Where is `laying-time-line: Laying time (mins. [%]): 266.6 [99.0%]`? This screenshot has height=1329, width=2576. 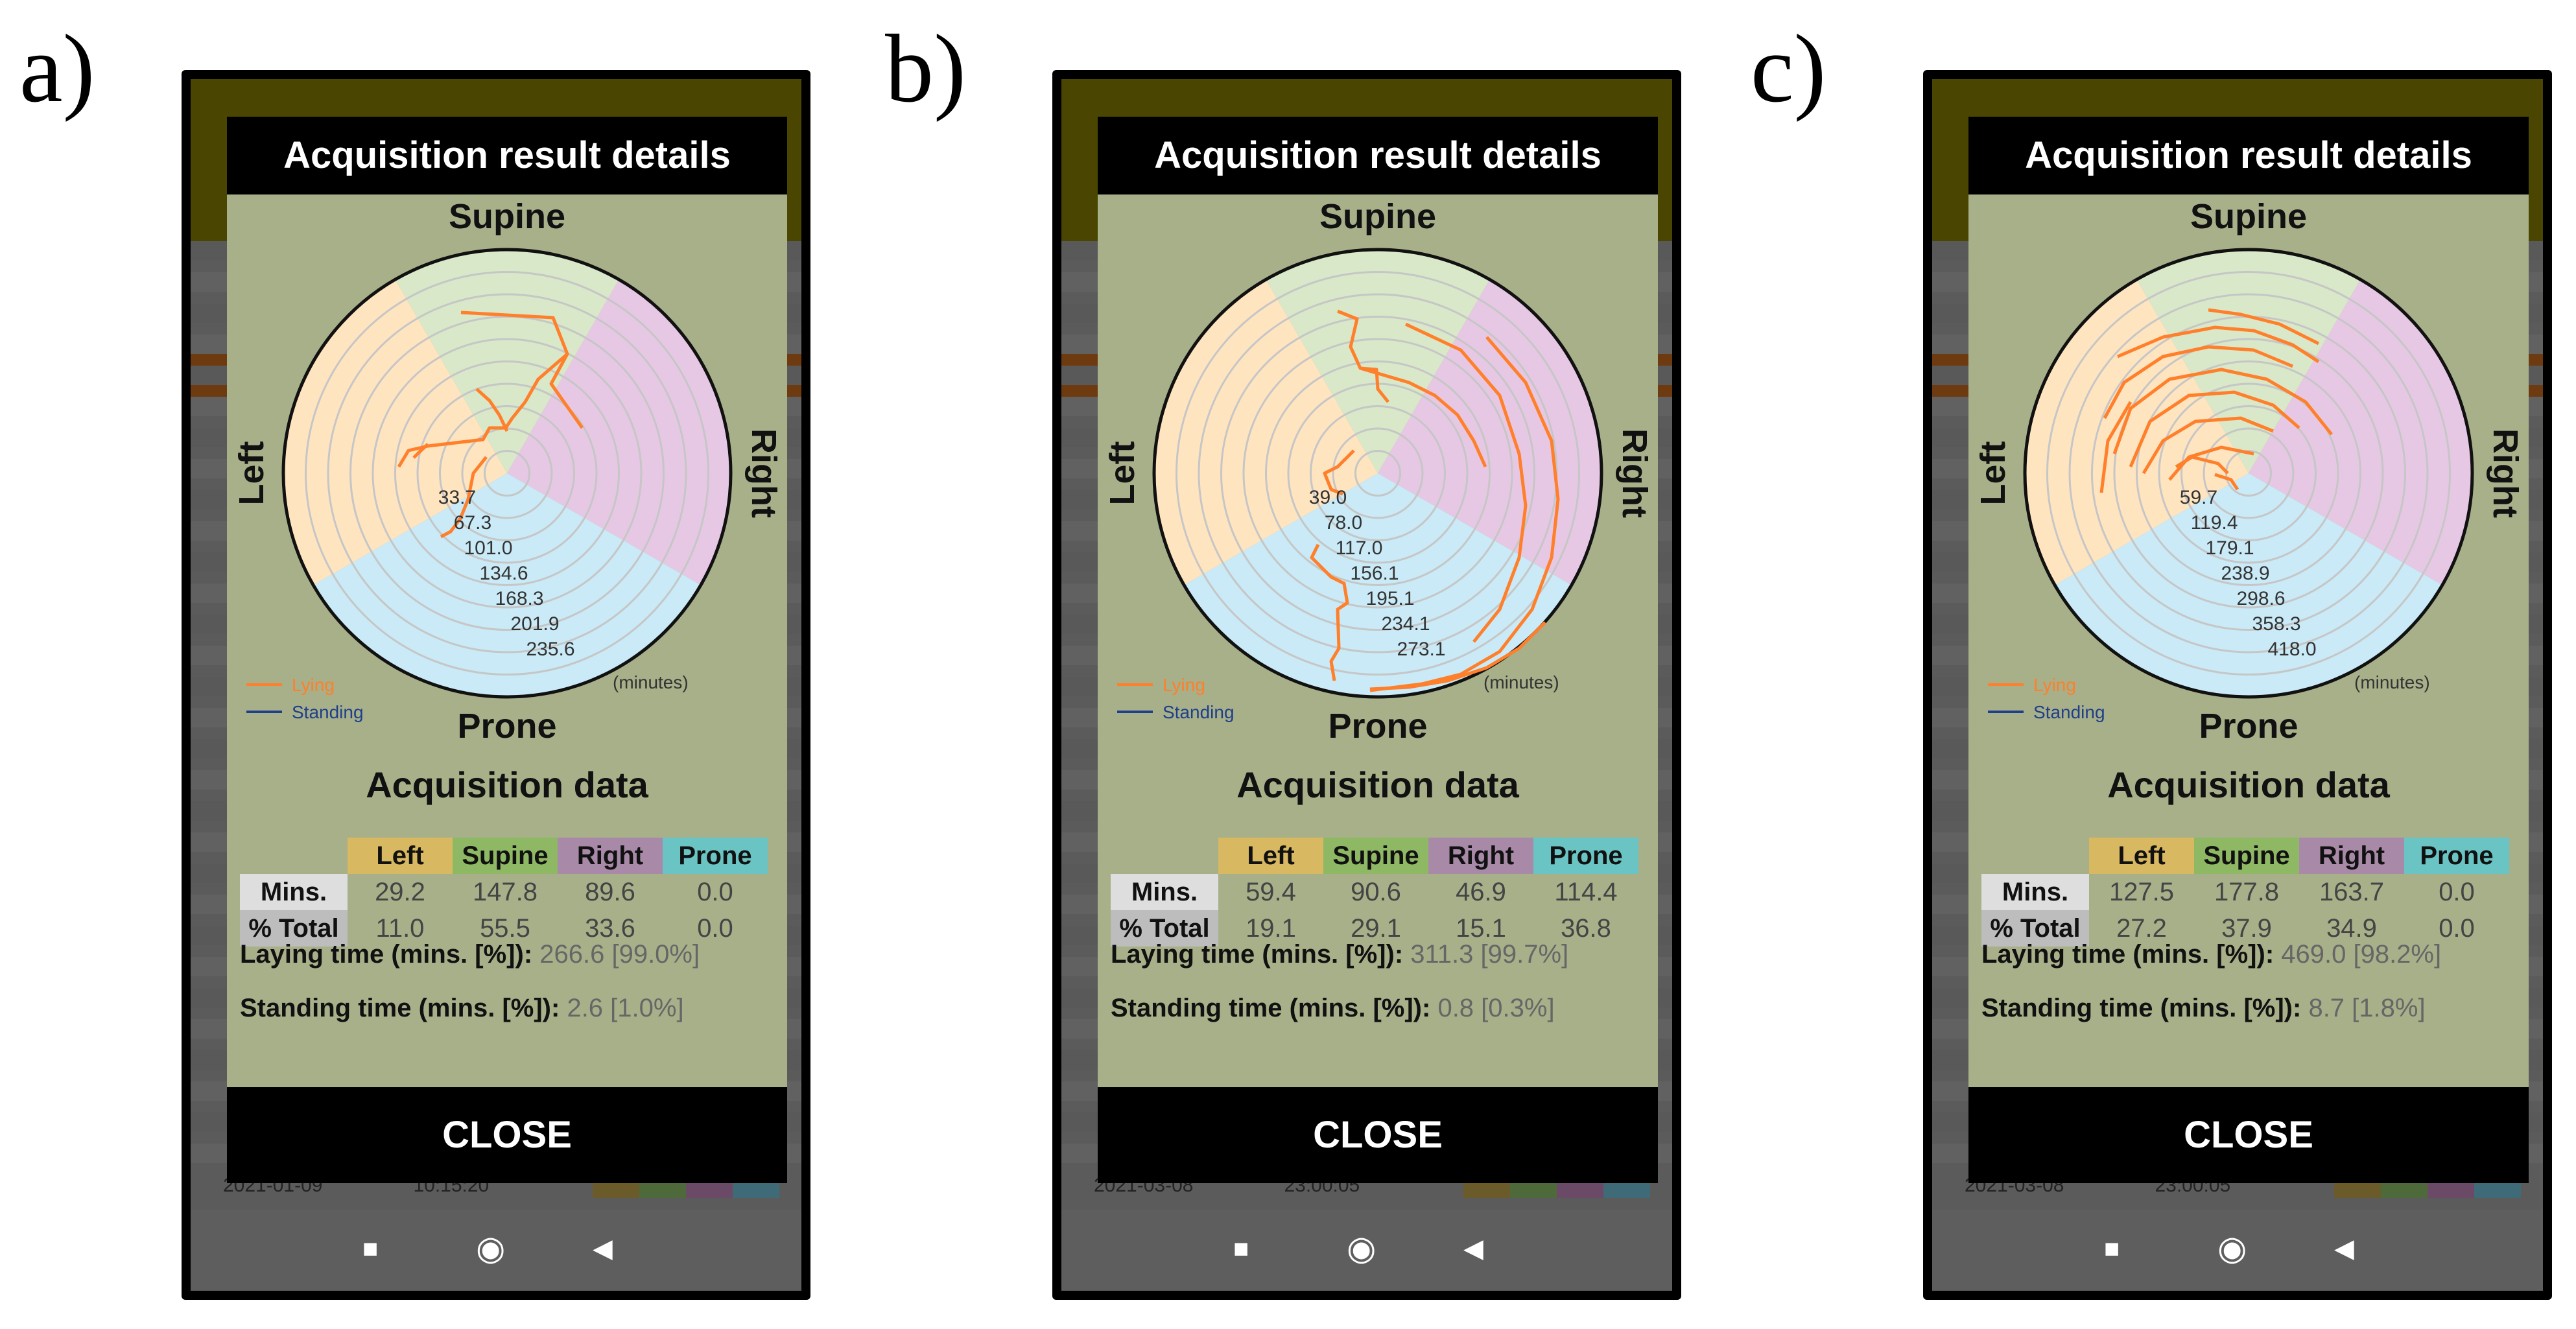 laying-time-line: Laying time (mins. [%]): 266.6 [99.0%] is located at coordinates (470, 954).